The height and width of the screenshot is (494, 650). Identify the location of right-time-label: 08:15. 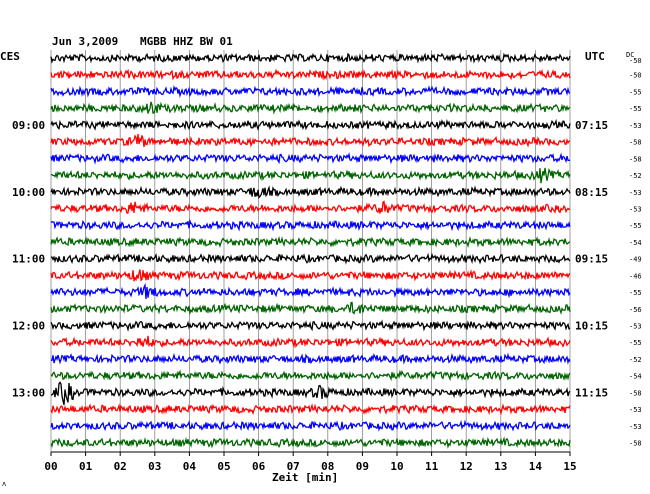
(591, 192).